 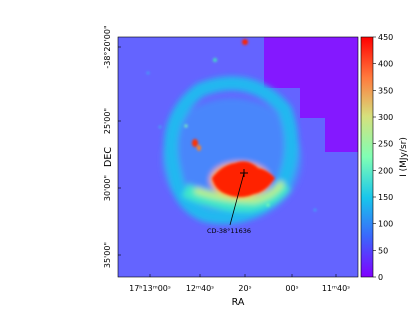 What do you see at coordinates (385, 144) in the screenshot?
I see `colorbar-tick-label: 250` at bounding box center [385, 144].